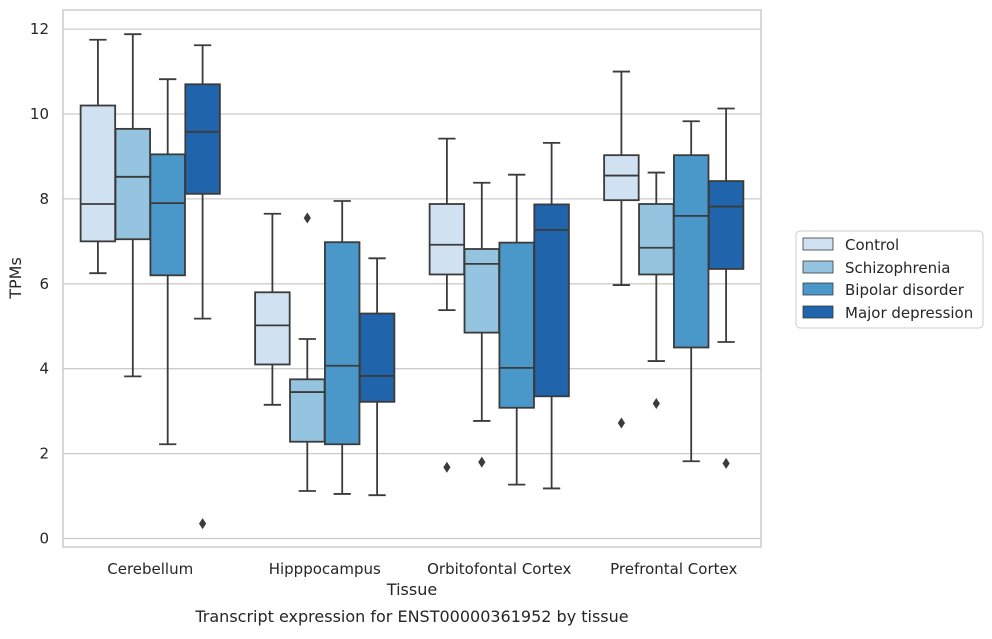 The height and width of the screenshot is (639, 992). Describe the element at coordinates (621, 249) in the screenshot. I see `box-prefrontal-cortex-control` at that location.